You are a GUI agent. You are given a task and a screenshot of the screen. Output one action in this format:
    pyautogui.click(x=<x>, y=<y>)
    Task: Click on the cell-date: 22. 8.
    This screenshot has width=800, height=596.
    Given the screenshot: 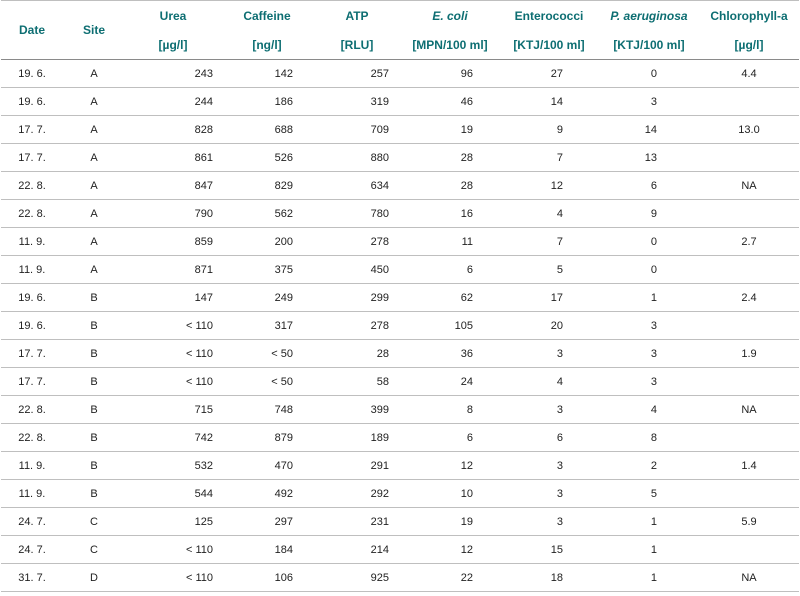 What is the action you would take?
    pyautogui.click(x=32, y=185)
    